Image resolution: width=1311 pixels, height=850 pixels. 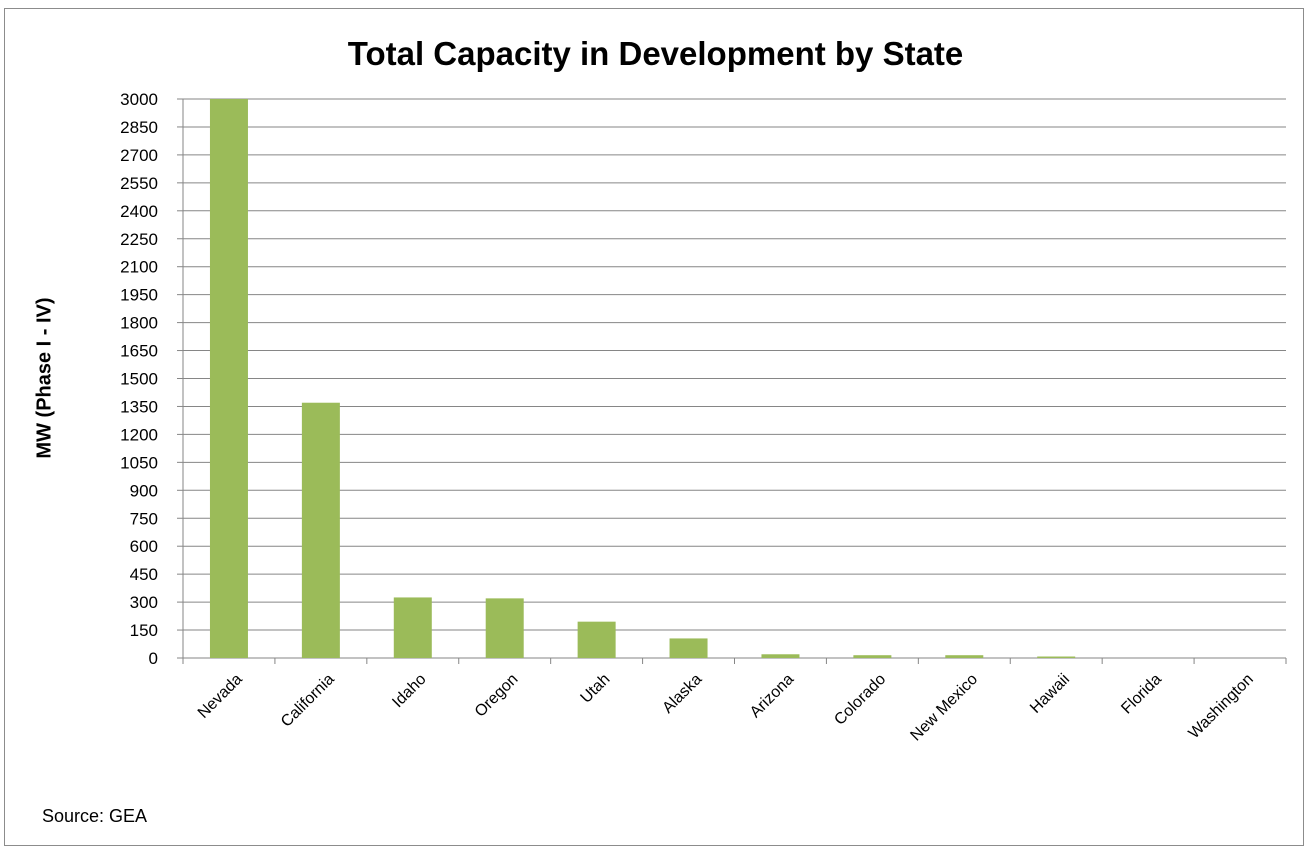 I want to click on bar-hawaii, so click(x=1056, y=657).